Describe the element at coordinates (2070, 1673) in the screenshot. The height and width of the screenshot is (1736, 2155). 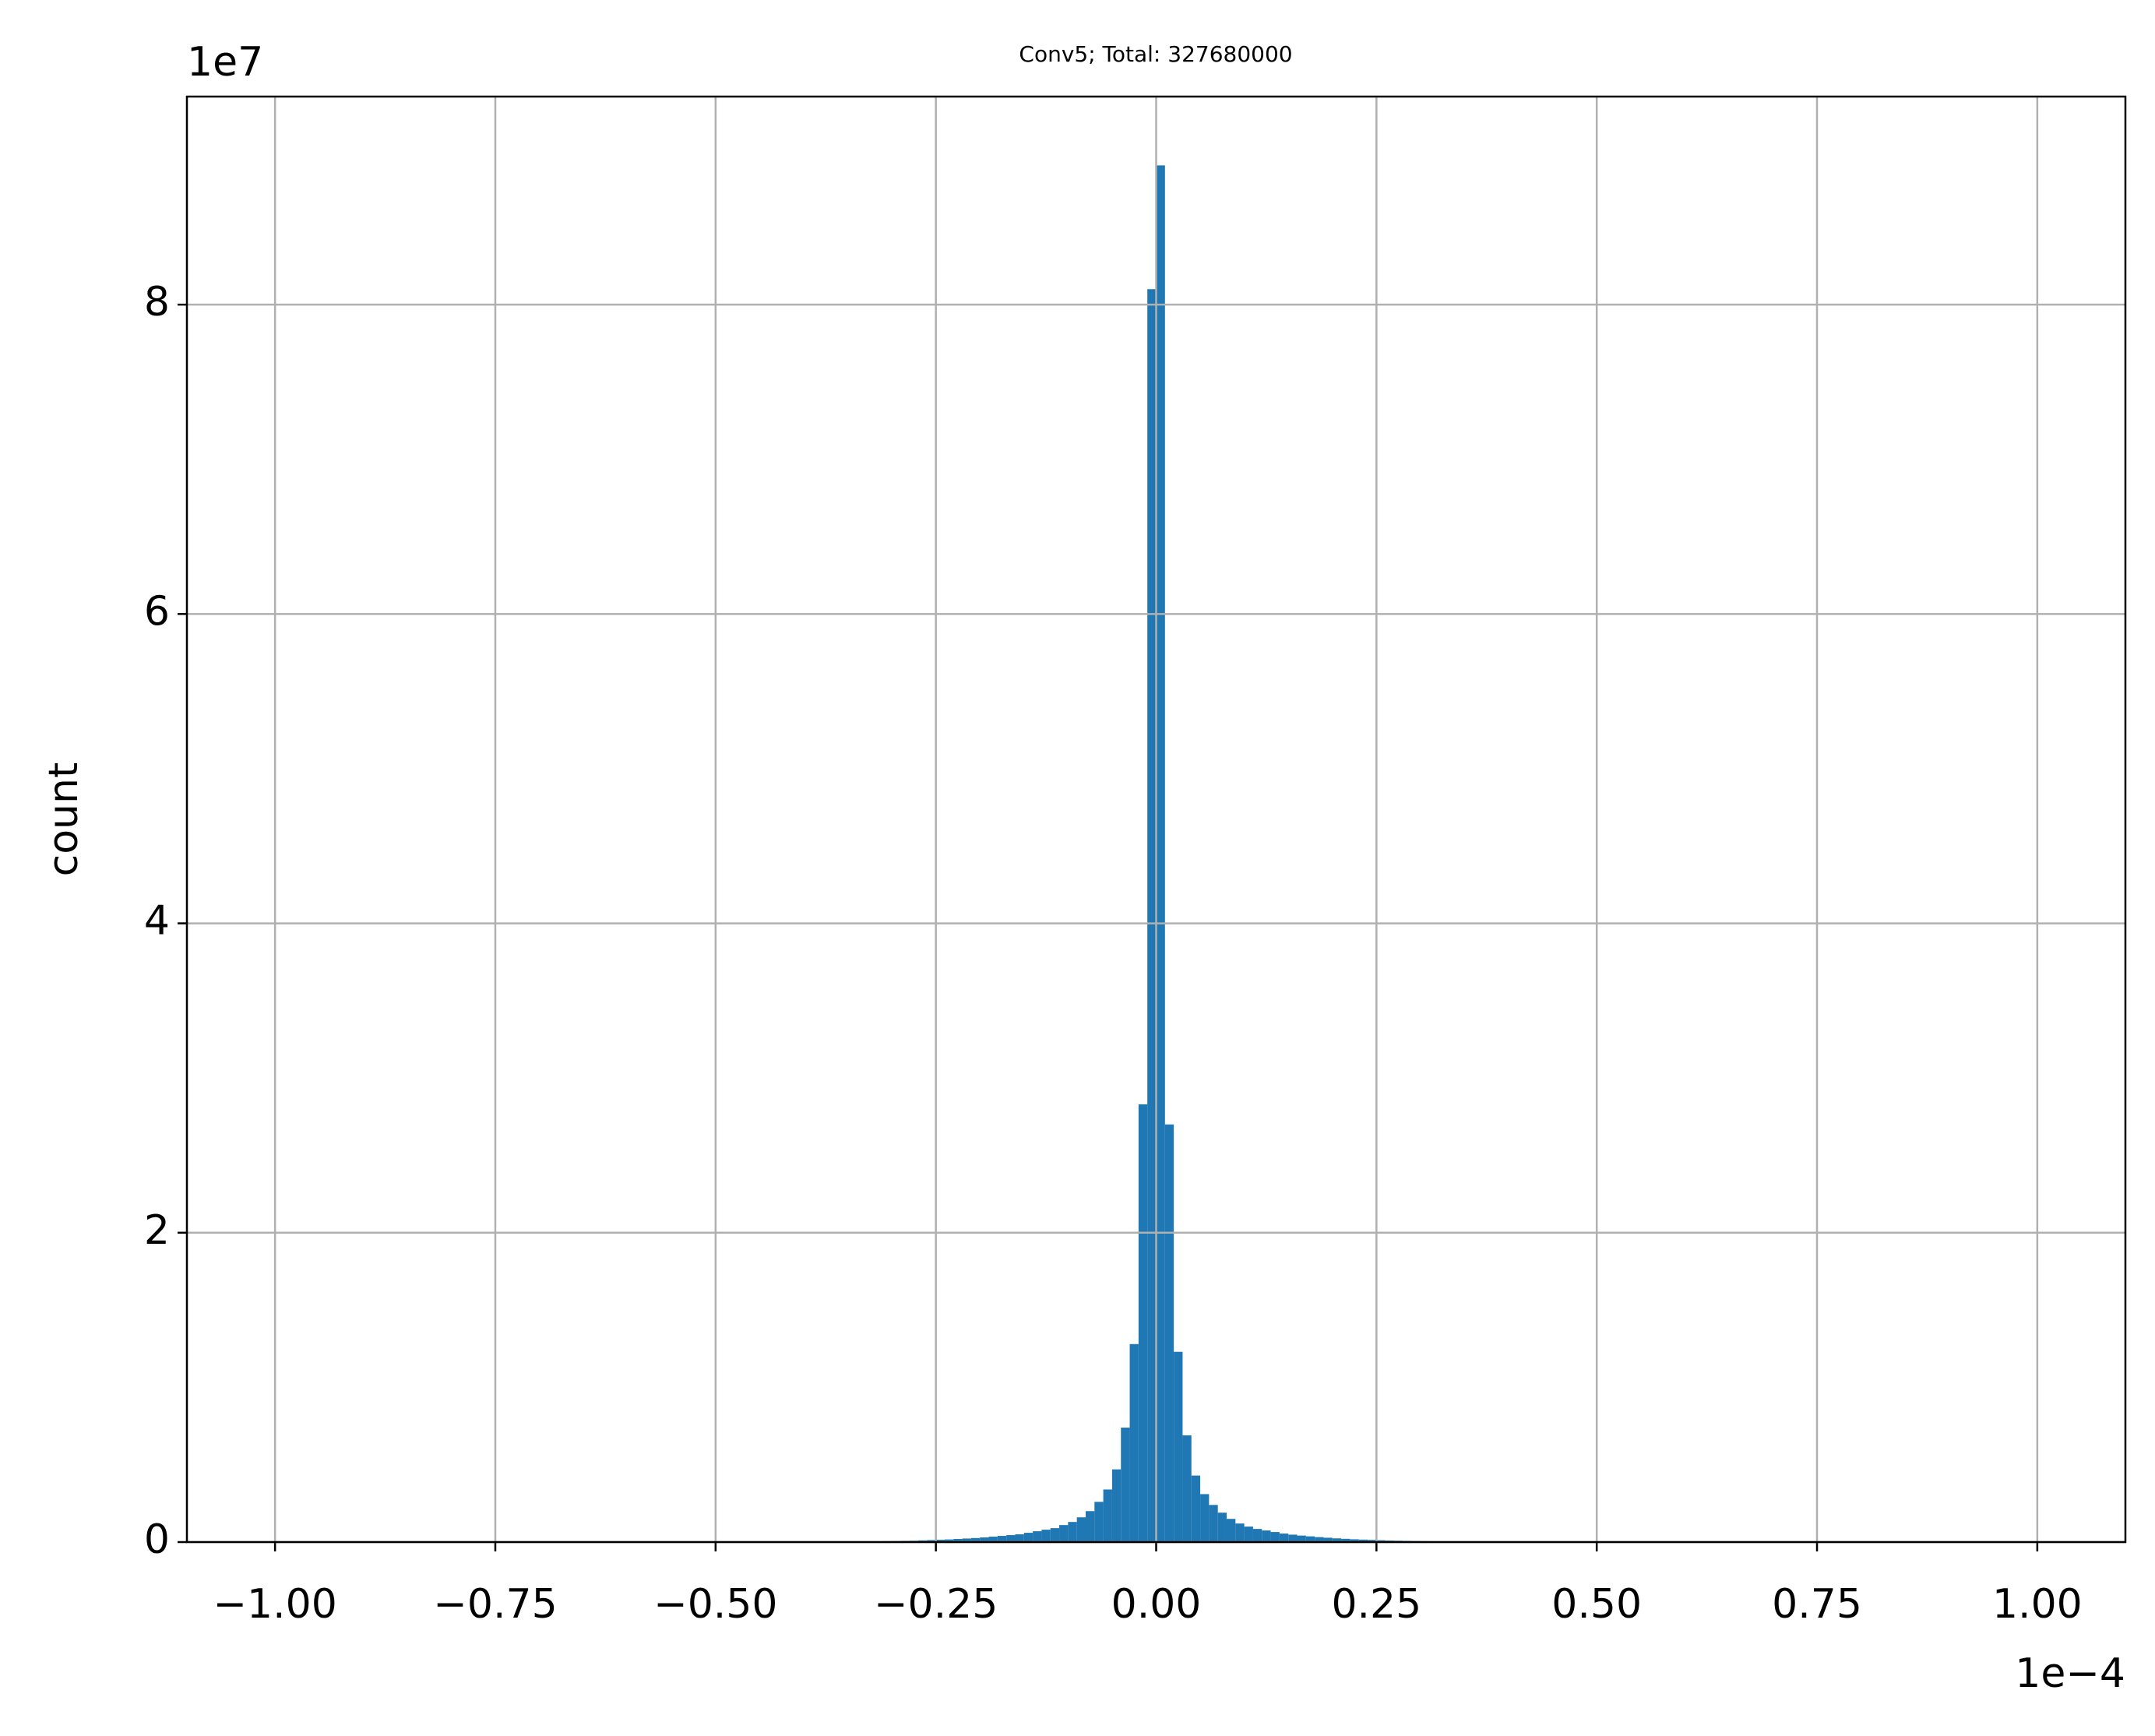
I see `x-offset-label: 1e−4` at that location.